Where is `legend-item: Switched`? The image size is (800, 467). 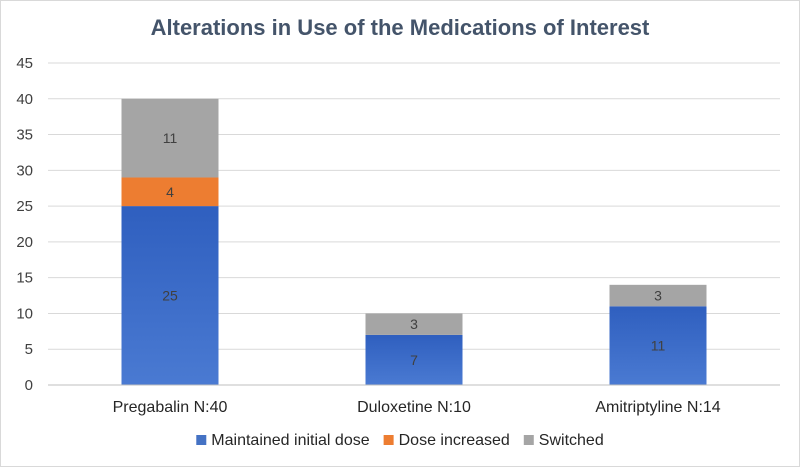 legend-item: Switched is located at coordinates (563, 440).